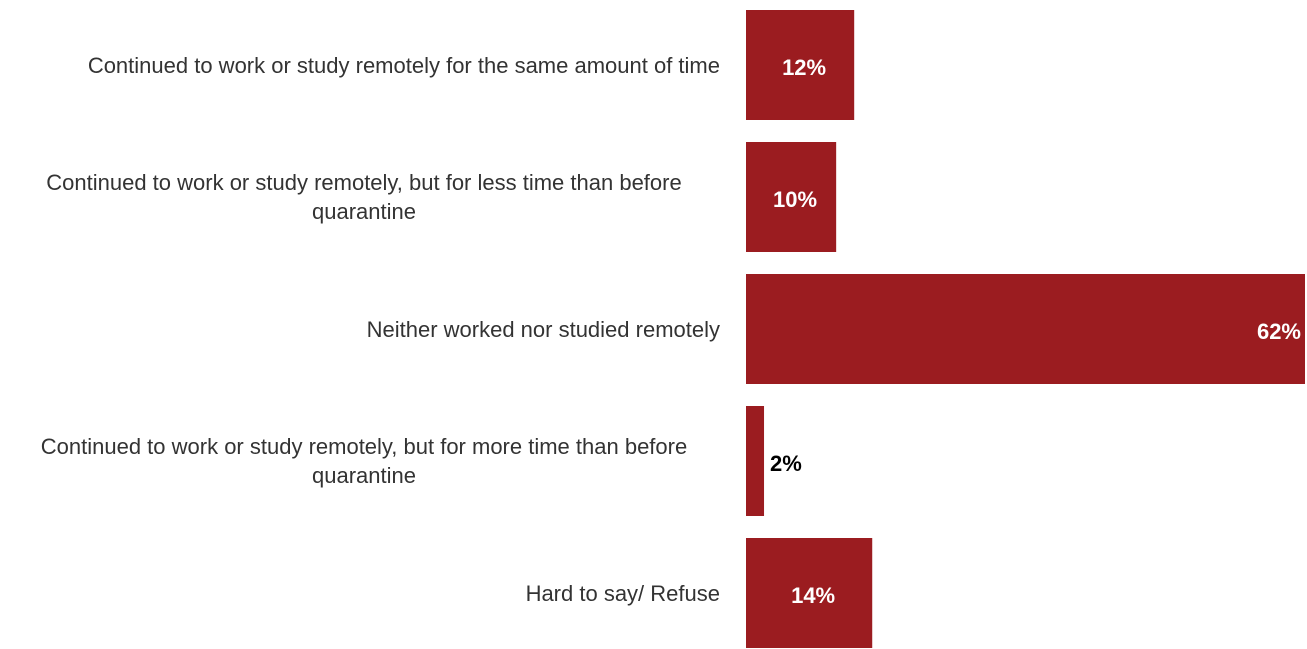 This screenshot has height=649, width=1307. What do you see at coordinates (622, 593) in the screenshot?
I see `category-label: Hard to say/ Refuse` at bounding box center [622, 593].